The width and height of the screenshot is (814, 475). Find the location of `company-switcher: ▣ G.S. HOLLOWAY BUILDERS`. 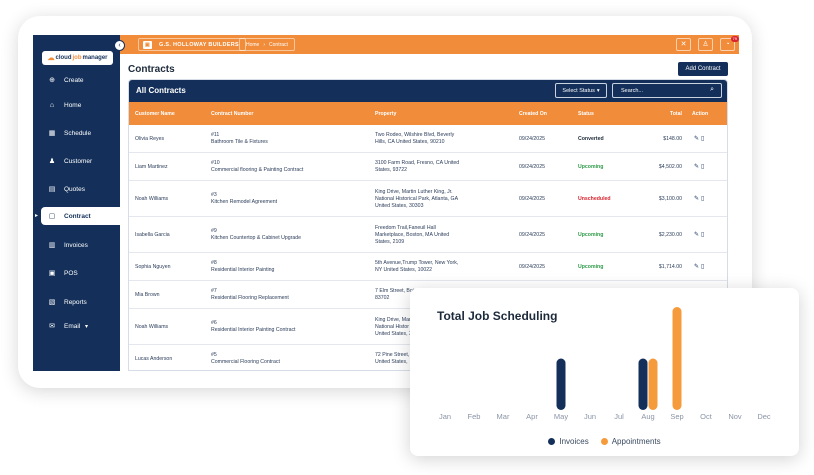

company-switcher: ▣ G.S. HOLLOWAY BUILDERS is located at coordinates (192, 44).